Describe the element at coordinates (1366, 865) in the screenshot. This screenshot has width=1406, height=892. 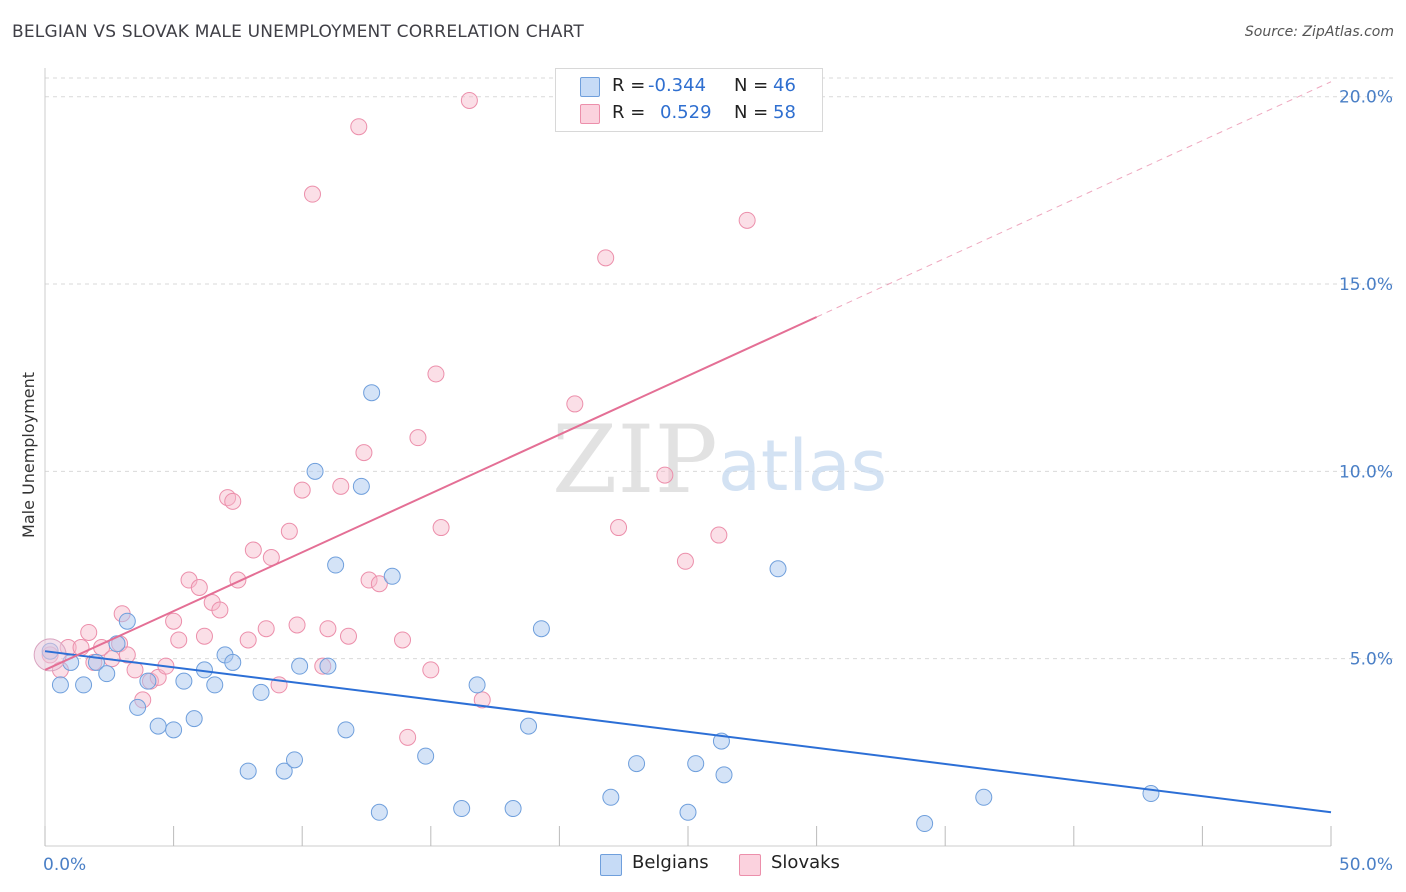
I see `x-tick-label: 50.0%` at that location.